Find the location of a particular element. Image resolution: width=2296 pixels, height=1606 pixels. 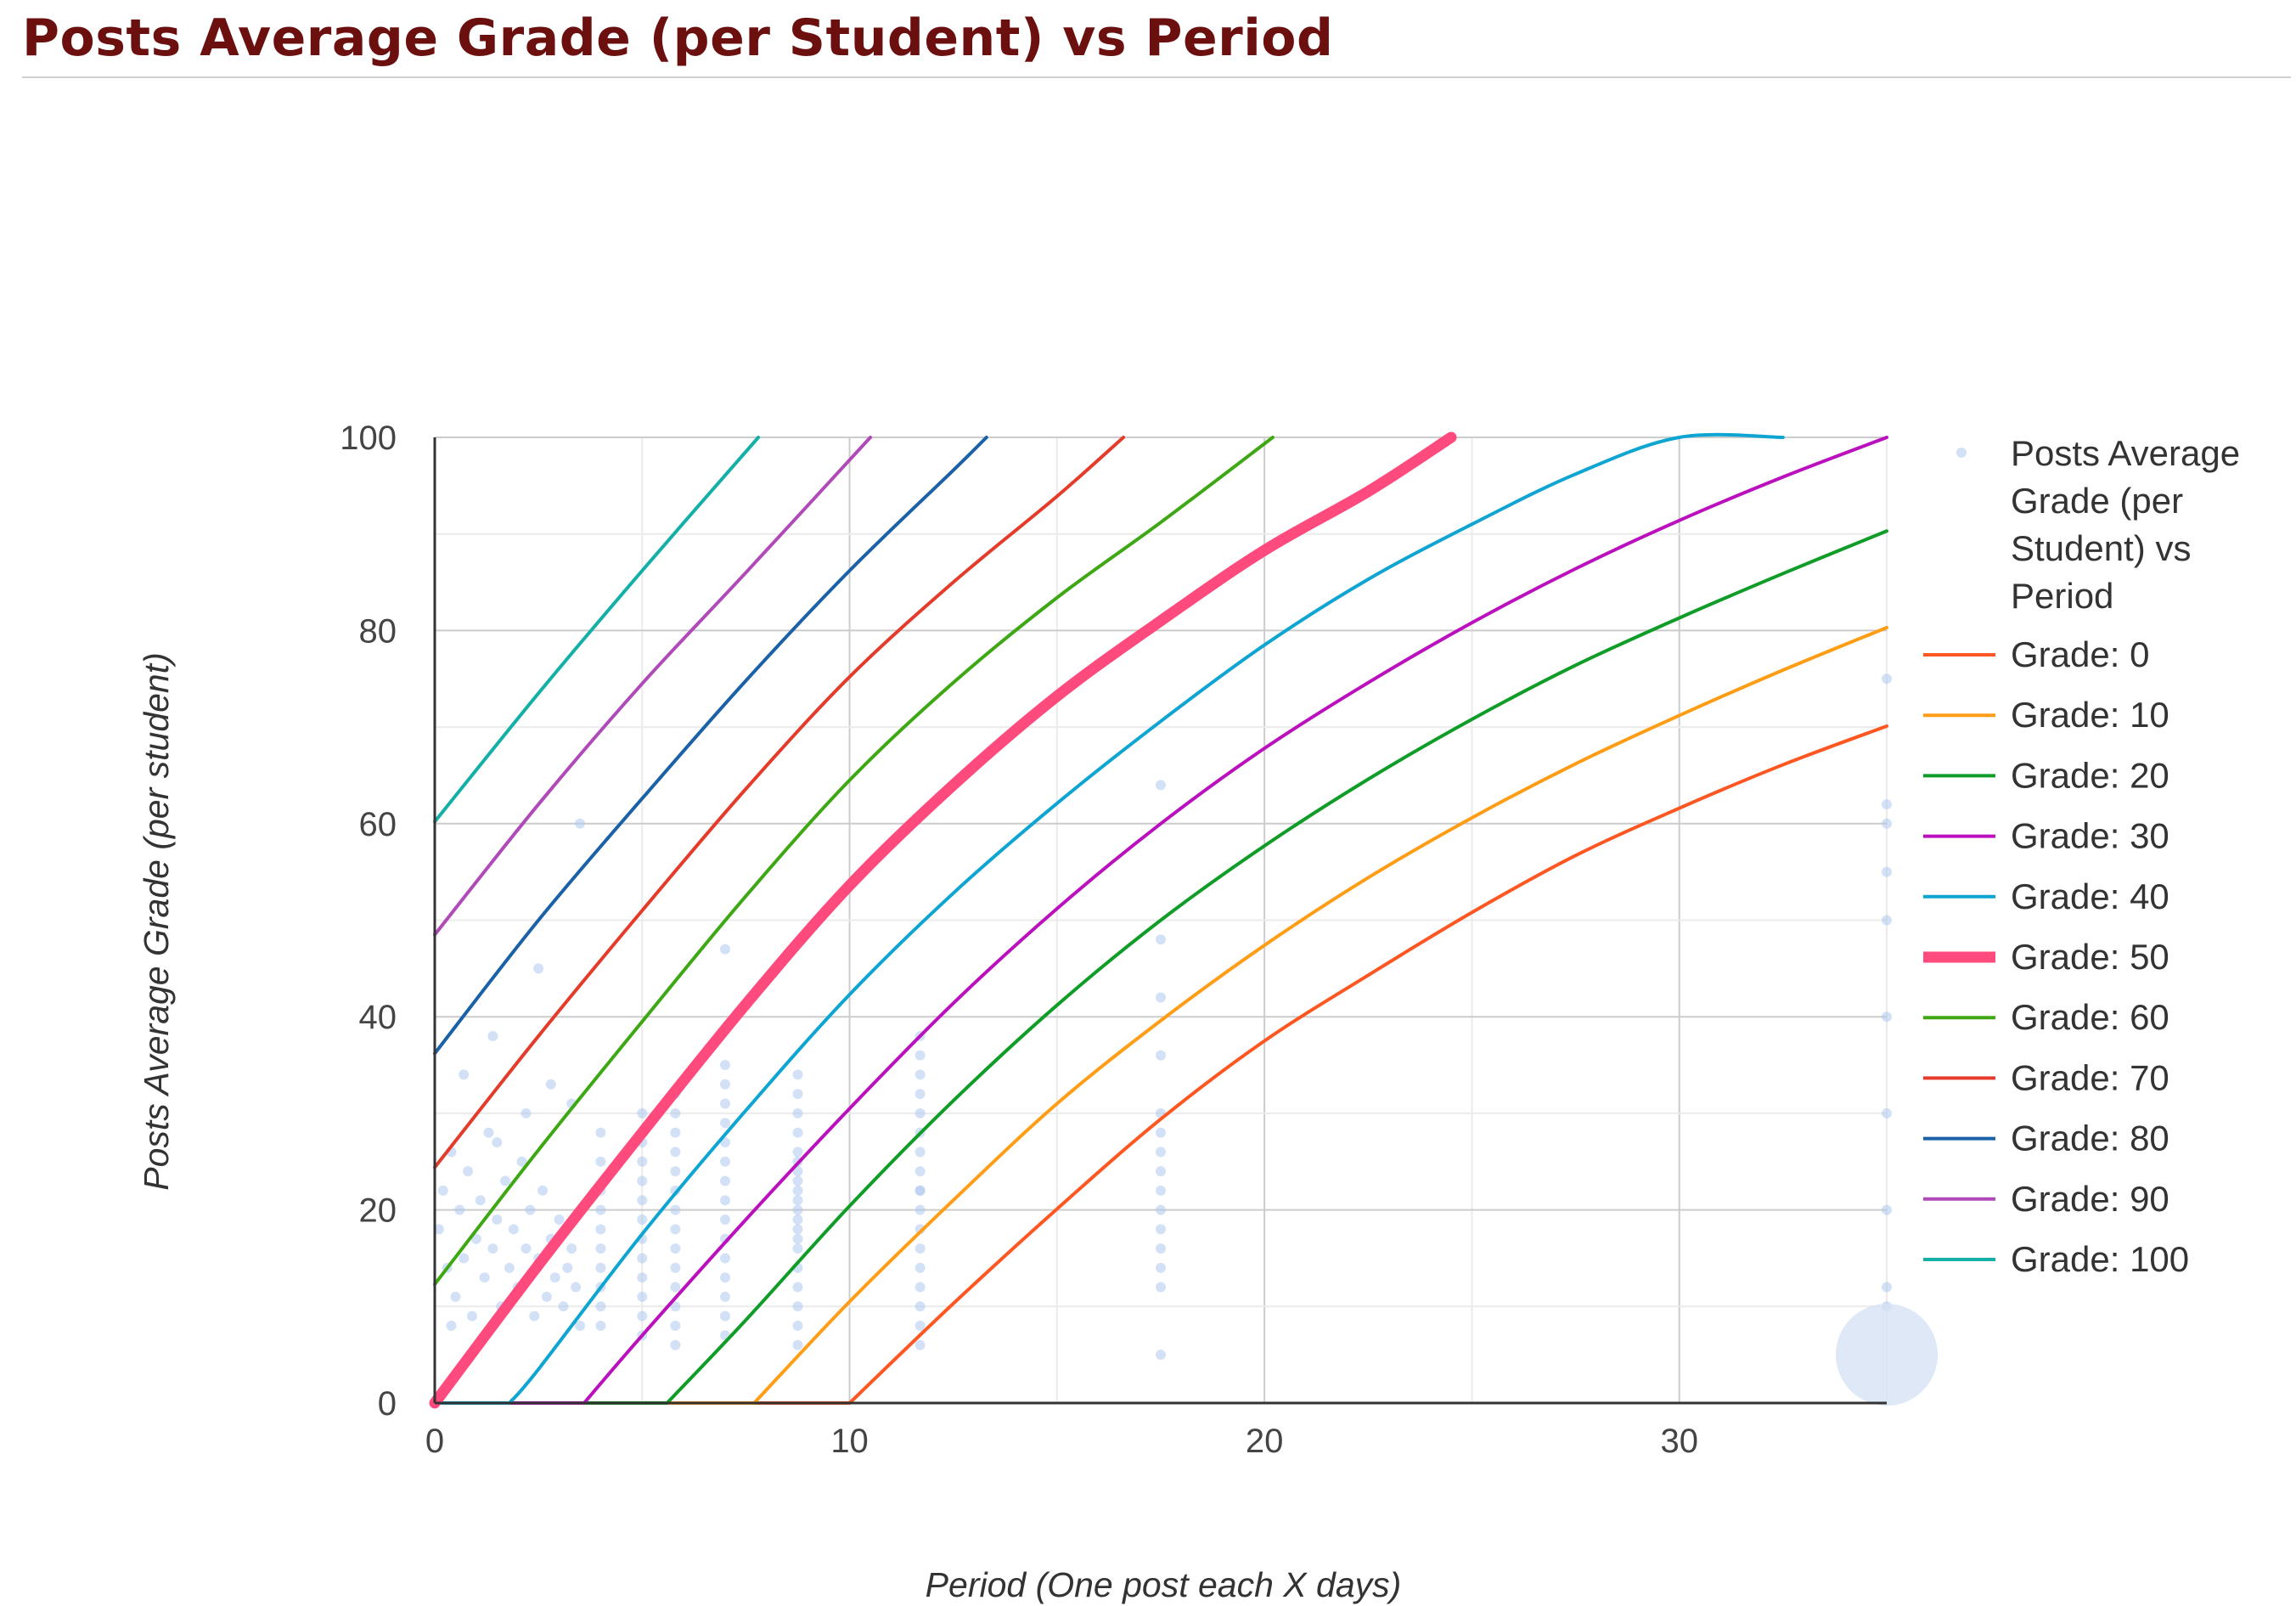

legend-scatter-marker is located at coordinates (1962, 453).